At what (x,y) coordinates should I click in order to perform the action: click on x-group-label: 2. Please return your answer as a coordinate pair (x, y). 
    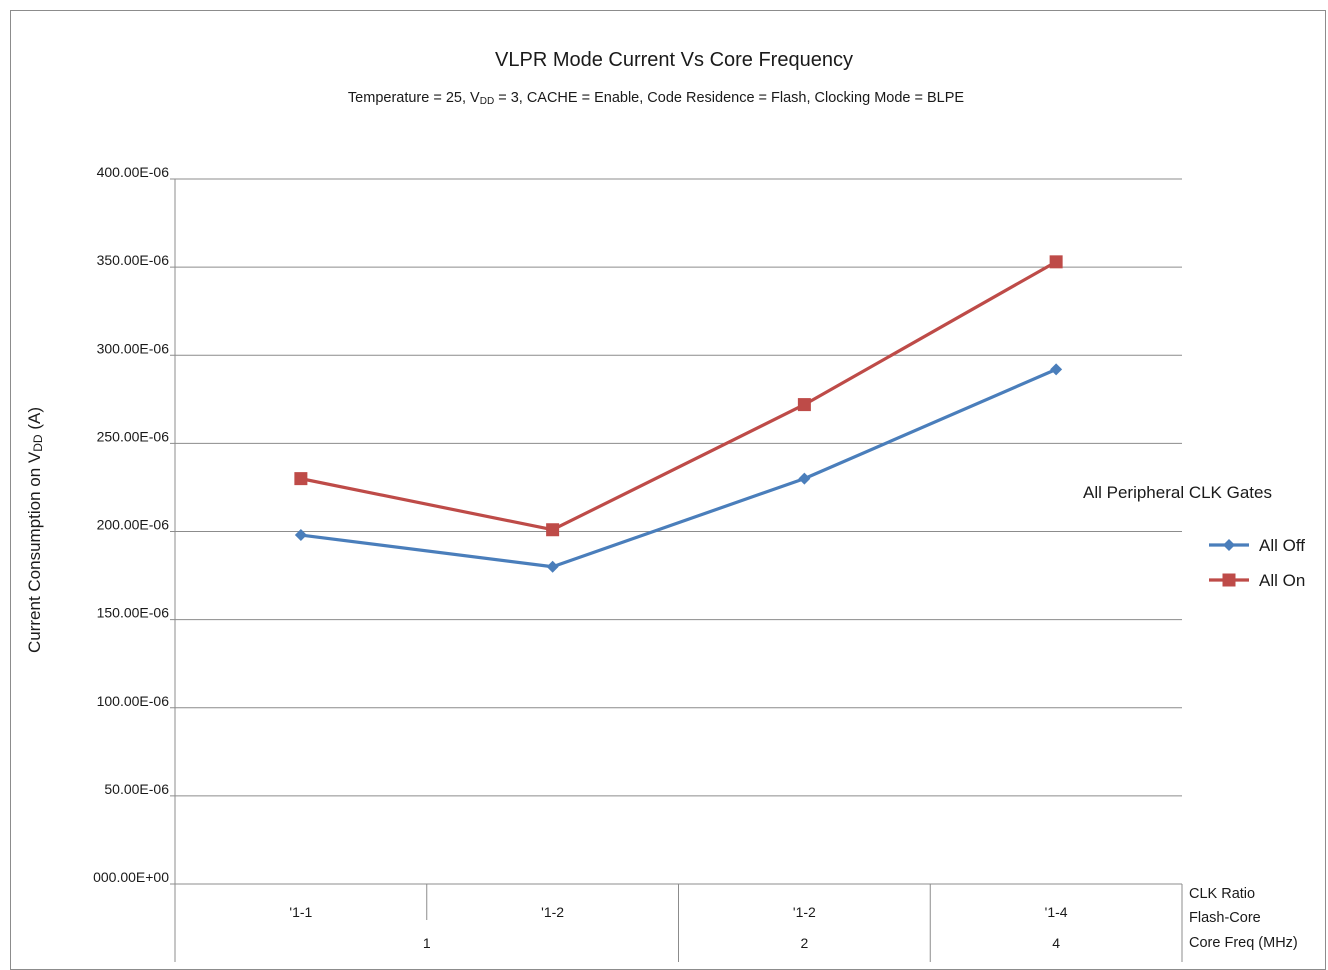
    Looking at the image, I should click on (804, 943).